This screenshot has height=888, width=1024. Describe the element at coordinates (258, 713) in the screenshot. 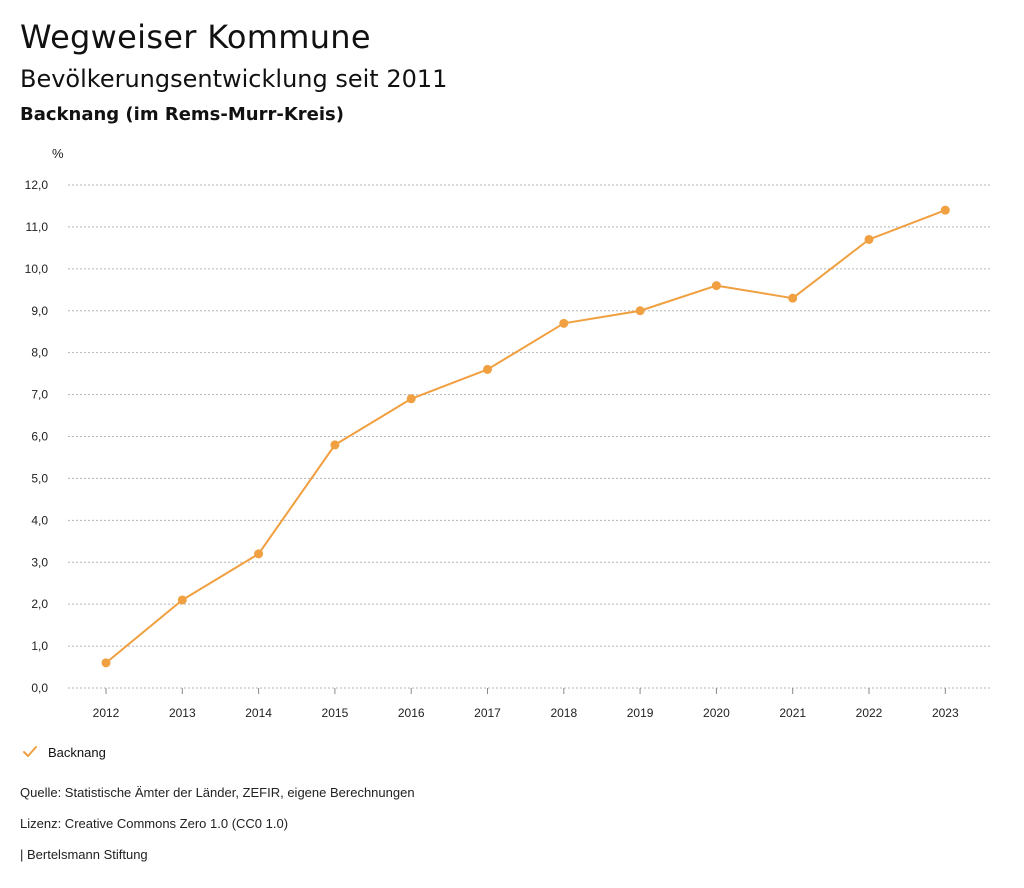

I see `x-tick-label: 2014` at that location.